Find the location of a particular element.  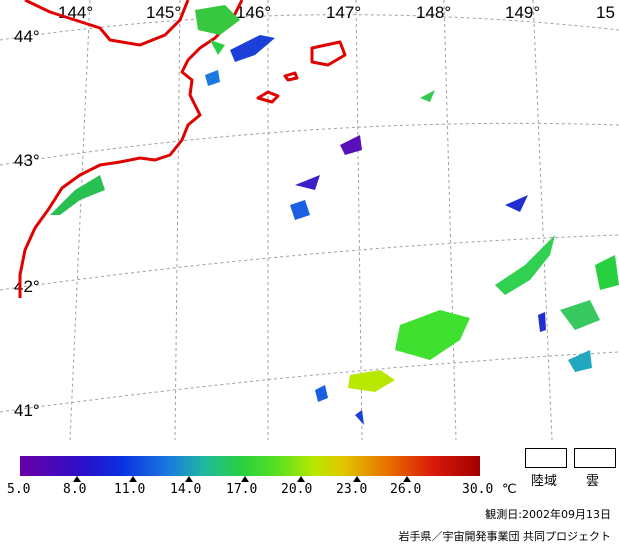

colorbar-label: 20.0 is located at coordinates (297, 489).